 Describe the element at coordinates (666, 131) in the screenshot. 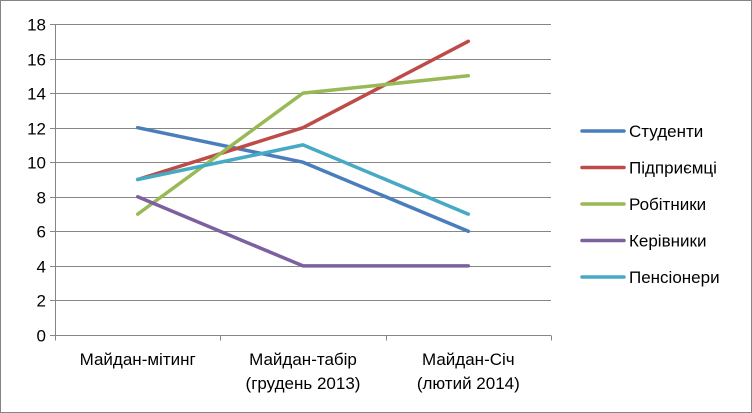

I see `legend-label: Студенти` at that location.